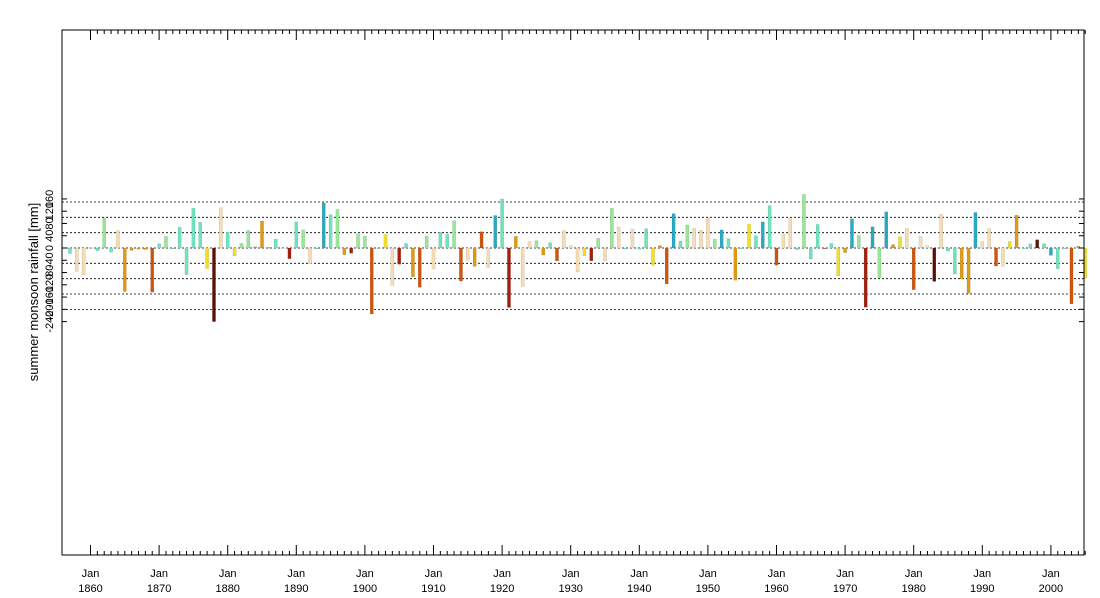 Image resolution: width=1100 pixels, height=598 pixels. Describe the element at coordinates (495, 232) in the screenshot. I see `bar-1919` at that location.